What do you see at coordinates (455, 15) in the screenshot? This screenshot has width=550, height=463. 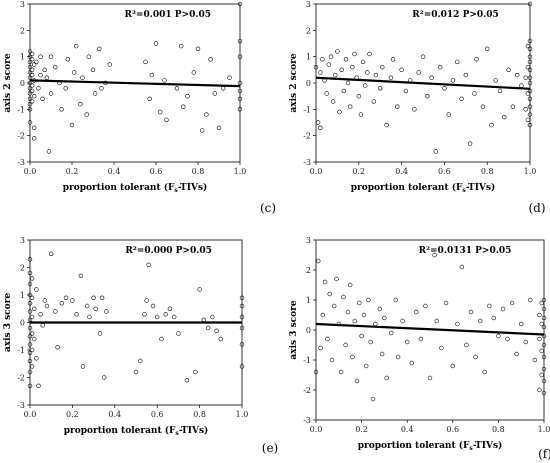 I see `r2-annotation: R²=0.012 P>0.05` at bounding box center [455, 15].